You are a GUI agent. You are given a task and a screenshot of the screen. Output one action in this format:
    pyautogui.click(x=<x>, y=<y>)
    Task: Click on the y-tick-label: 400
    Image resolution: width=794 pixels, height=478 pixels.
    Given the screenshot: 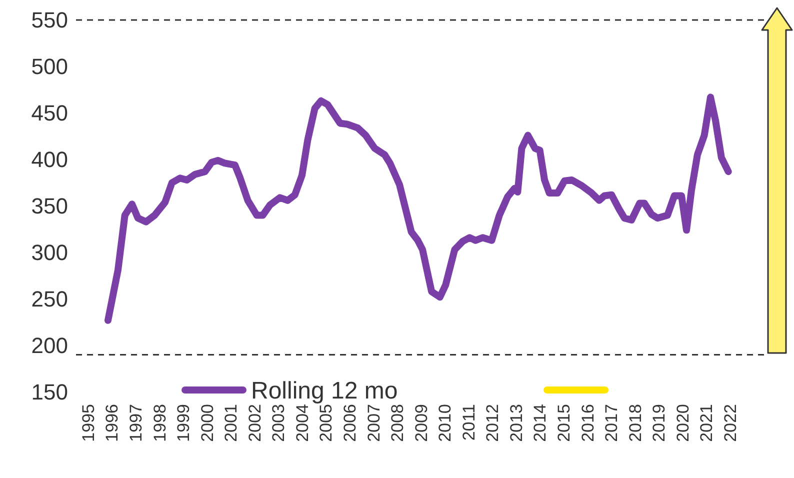 What is the action you would take?
    pyautogui.click(x=49, y=159)
    